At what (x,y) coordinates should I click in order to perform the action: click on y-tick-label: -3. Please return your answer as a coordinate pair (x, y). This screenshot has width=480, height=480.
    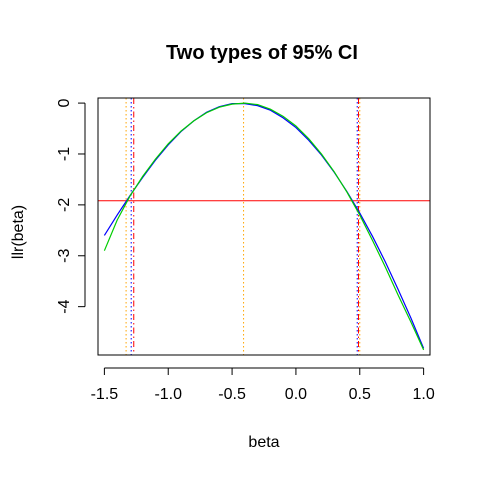
    Looking at the image, I should click on (64, 256).